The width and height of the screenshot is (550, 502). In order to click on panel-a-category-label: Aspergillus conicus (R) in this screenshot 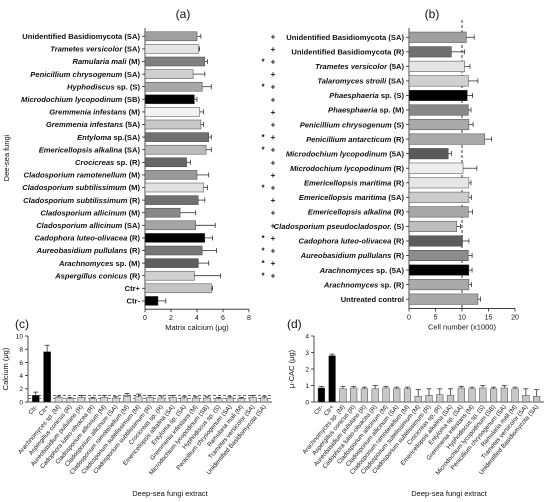, I will do `click(97, 275)`.